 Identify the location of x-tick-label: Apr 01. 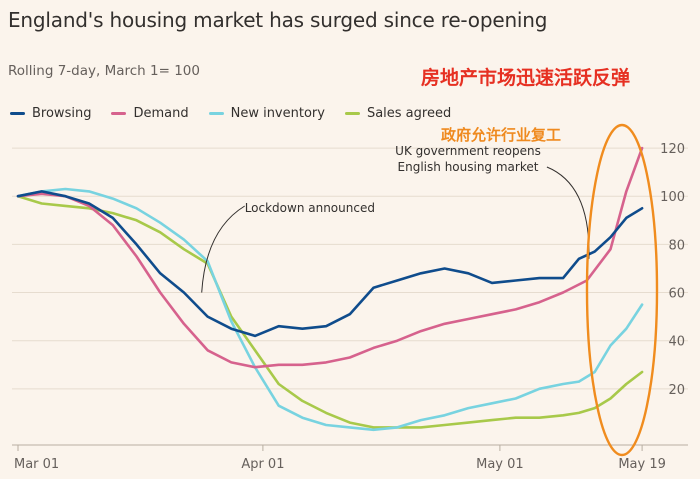
(262, 464).